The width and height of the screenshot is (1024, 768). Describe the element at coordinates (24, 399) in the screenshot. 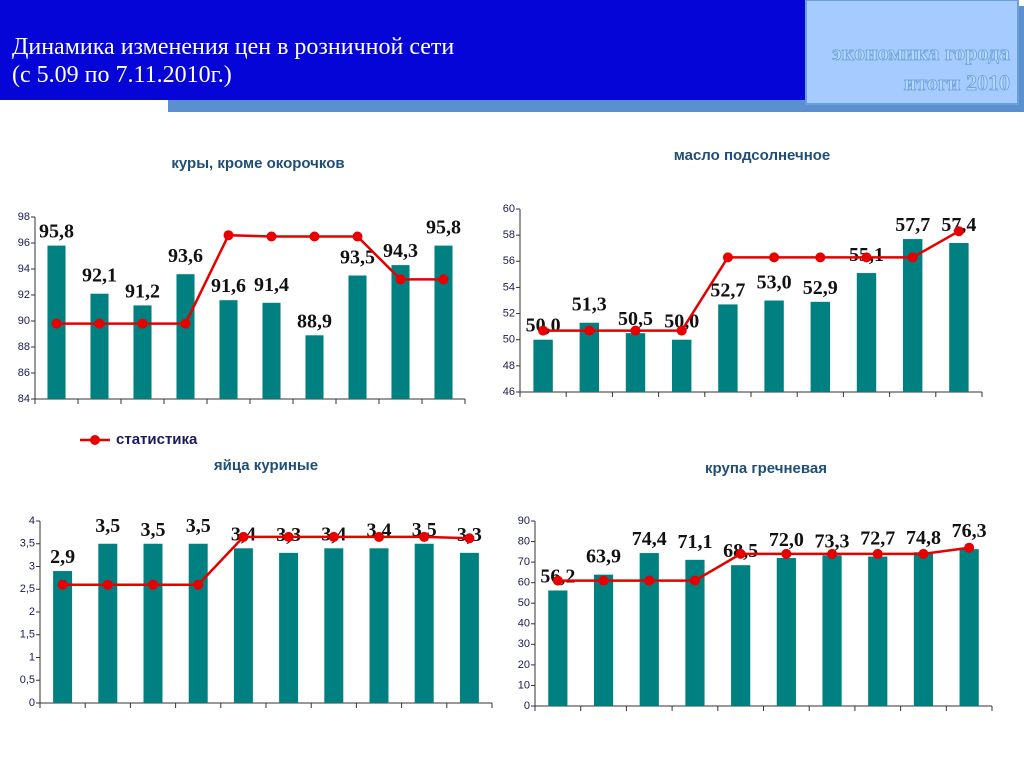

I see `y-tick-label: 84` at that location.